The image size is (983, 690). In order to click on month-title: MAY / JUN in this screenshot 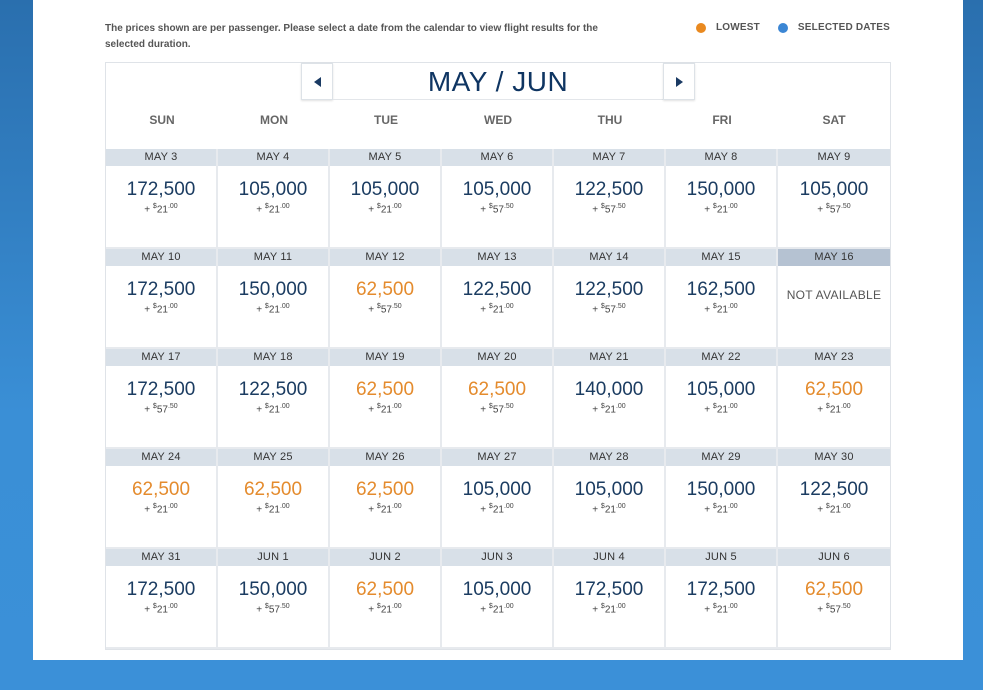, I will do `click(498, 81)`.